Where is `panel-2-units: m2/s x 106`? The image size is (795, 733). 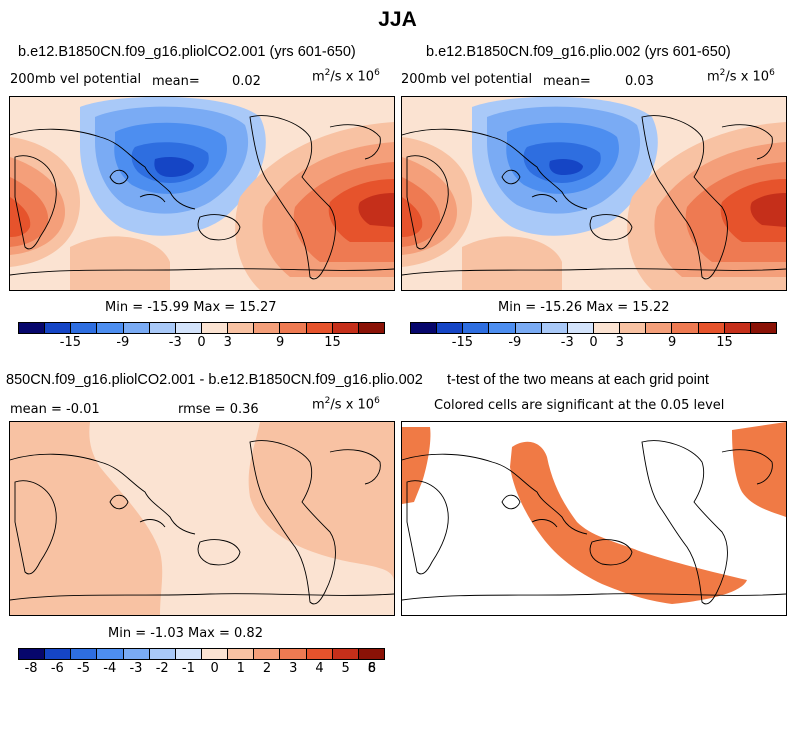 panel-2-units: m2/s x 106 is located at coordinates (741, 76).